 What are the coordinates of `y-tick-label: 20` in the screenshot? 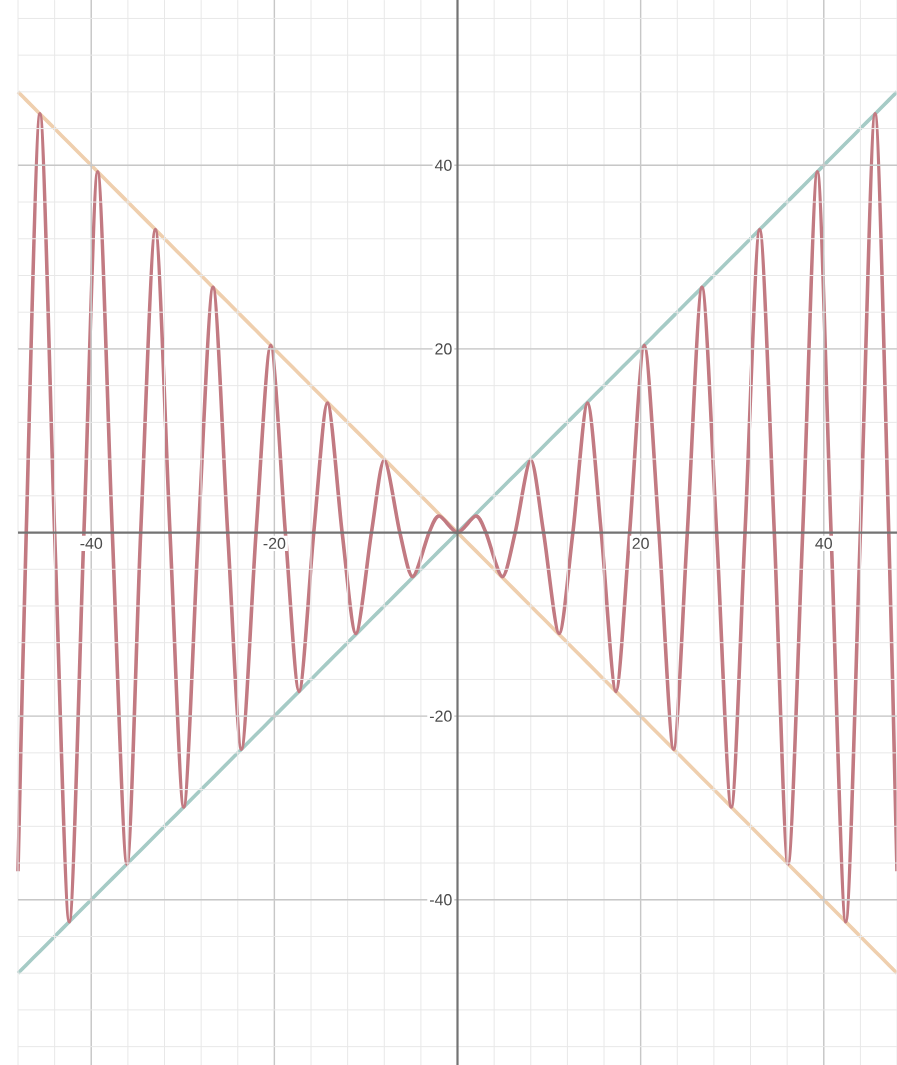 It's located at (443, 349).